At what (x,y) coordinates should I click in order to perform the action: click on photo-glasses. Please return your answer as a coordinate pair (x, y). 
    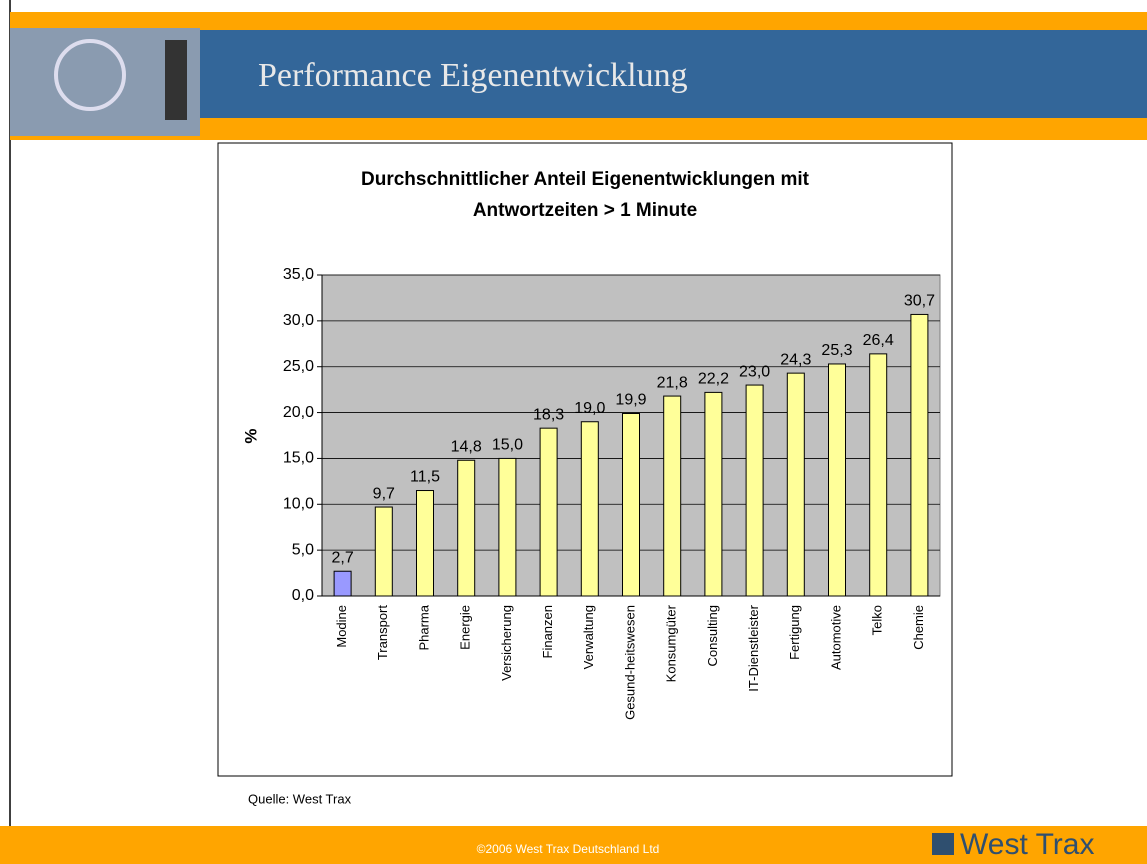
    Looking at the image, I should click on (90, 75).